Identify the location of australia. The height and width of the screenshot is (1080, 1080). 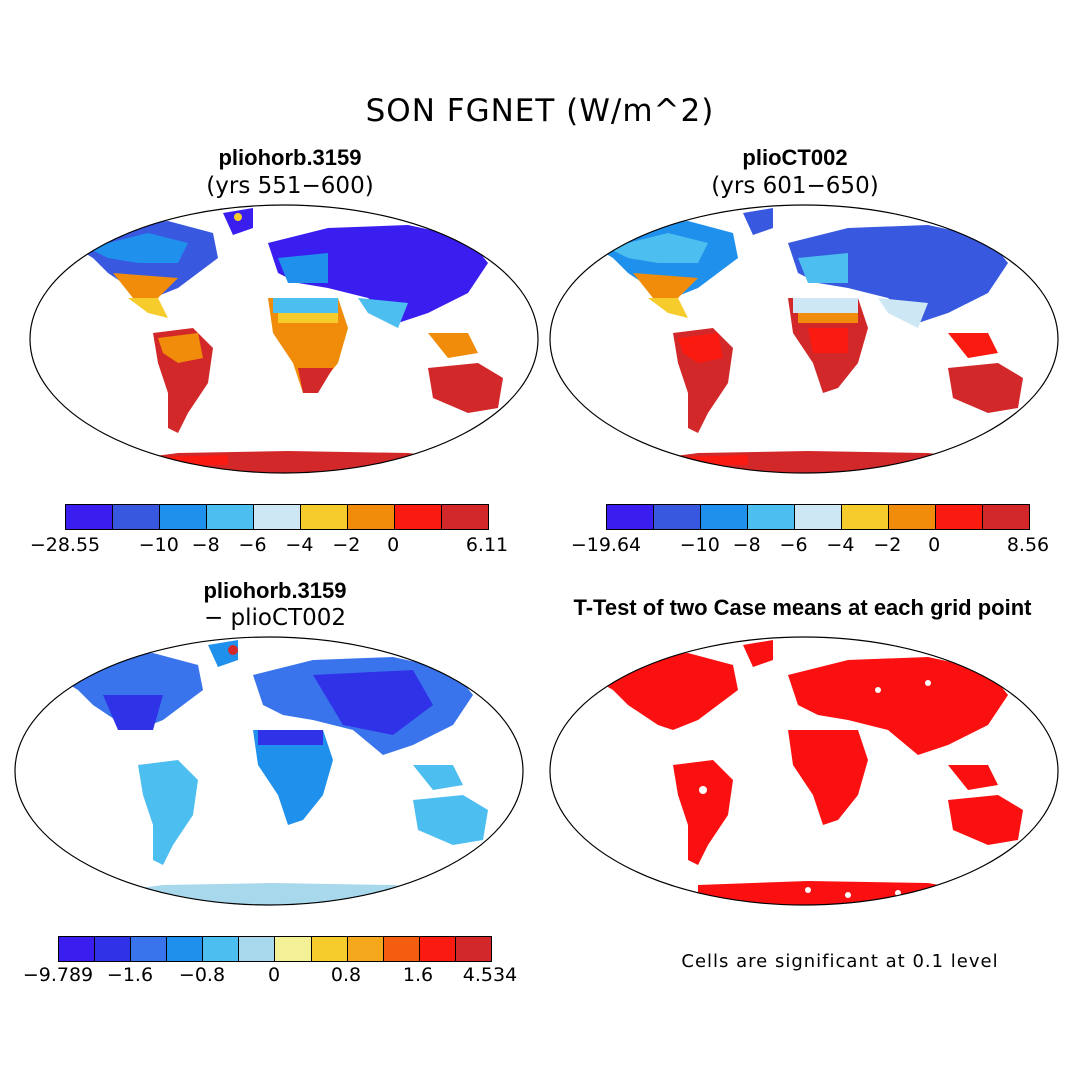
(465, 388).